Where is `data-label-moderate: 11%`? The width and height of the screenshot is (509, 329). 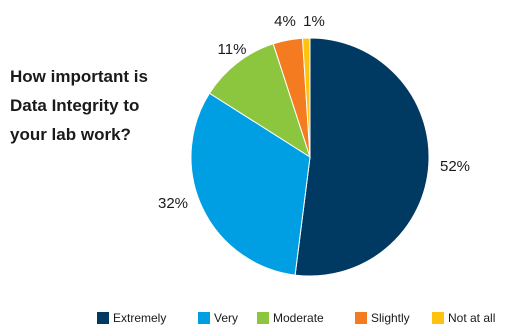 data-label-moderate: 11% is located at coordinates (232, 49).